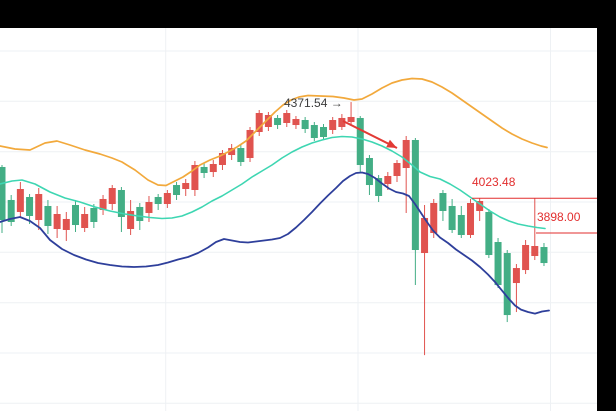  What do you see at coordinates (559, 217) in the screenshot?
I see `resistance-price-label-3898: 3898.00` at bounding box center [559, 217].